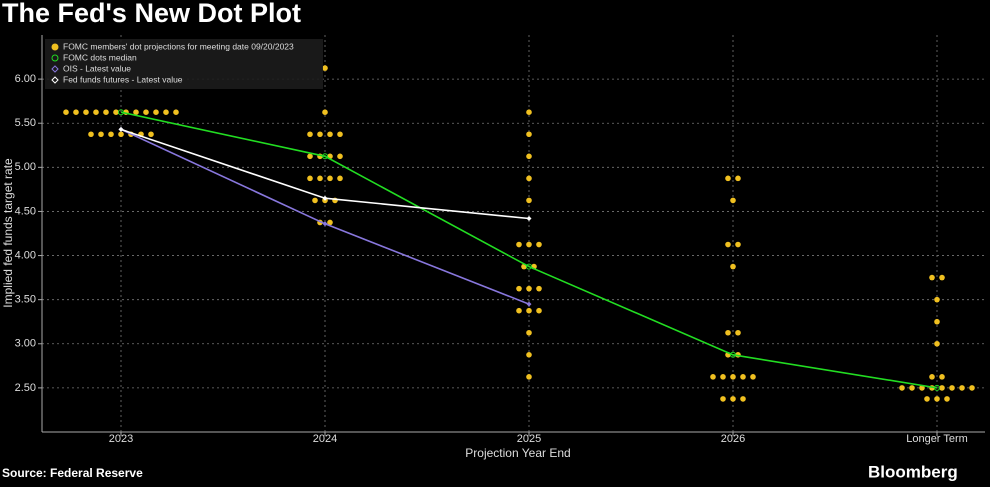  What do you see at coordinates (25, 211) in the screenshot?
I see `y-tick-label: 4.50` at bounding box center [25, 211].